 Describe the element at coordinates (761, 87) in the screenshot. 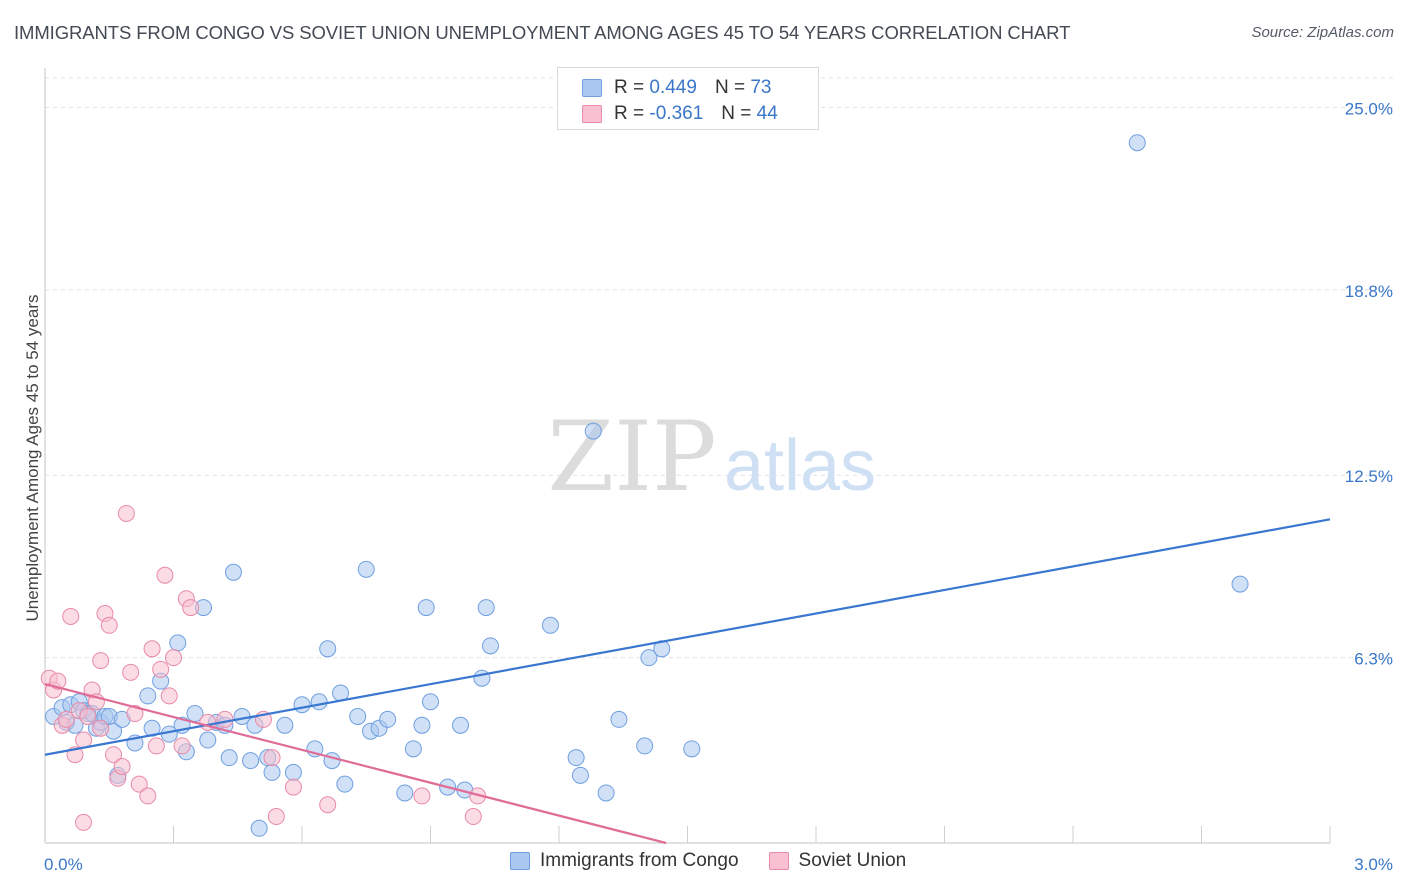

I see `legend-n-value: 73` at that location.